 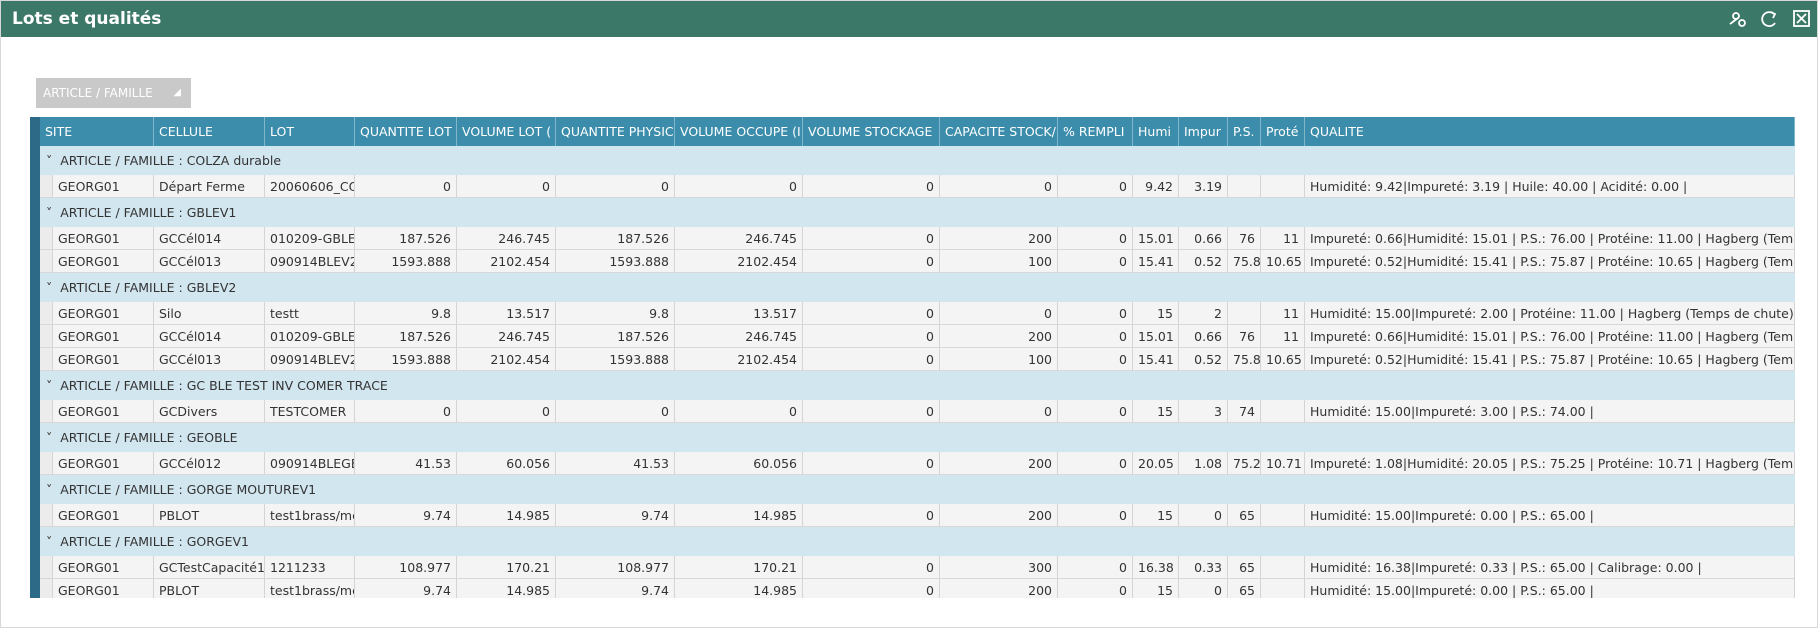 What do you see at coordinates (406, 336) in the screenshot?
I see `cell: 187.526` at bounding box center [406, 336].